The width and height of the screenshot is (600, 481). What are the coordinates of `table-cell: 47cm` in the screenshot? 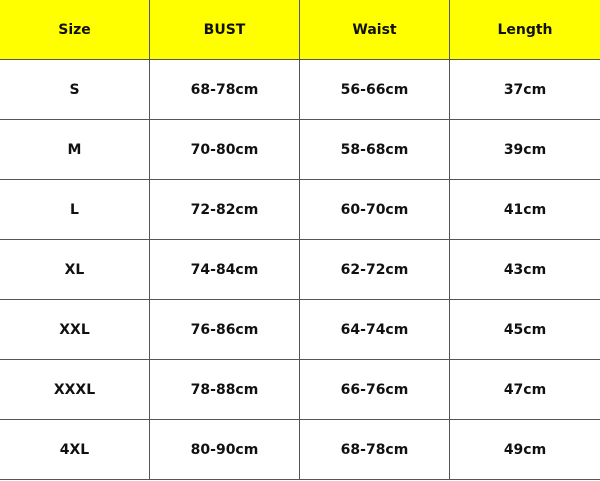 It's located at (525, 390).